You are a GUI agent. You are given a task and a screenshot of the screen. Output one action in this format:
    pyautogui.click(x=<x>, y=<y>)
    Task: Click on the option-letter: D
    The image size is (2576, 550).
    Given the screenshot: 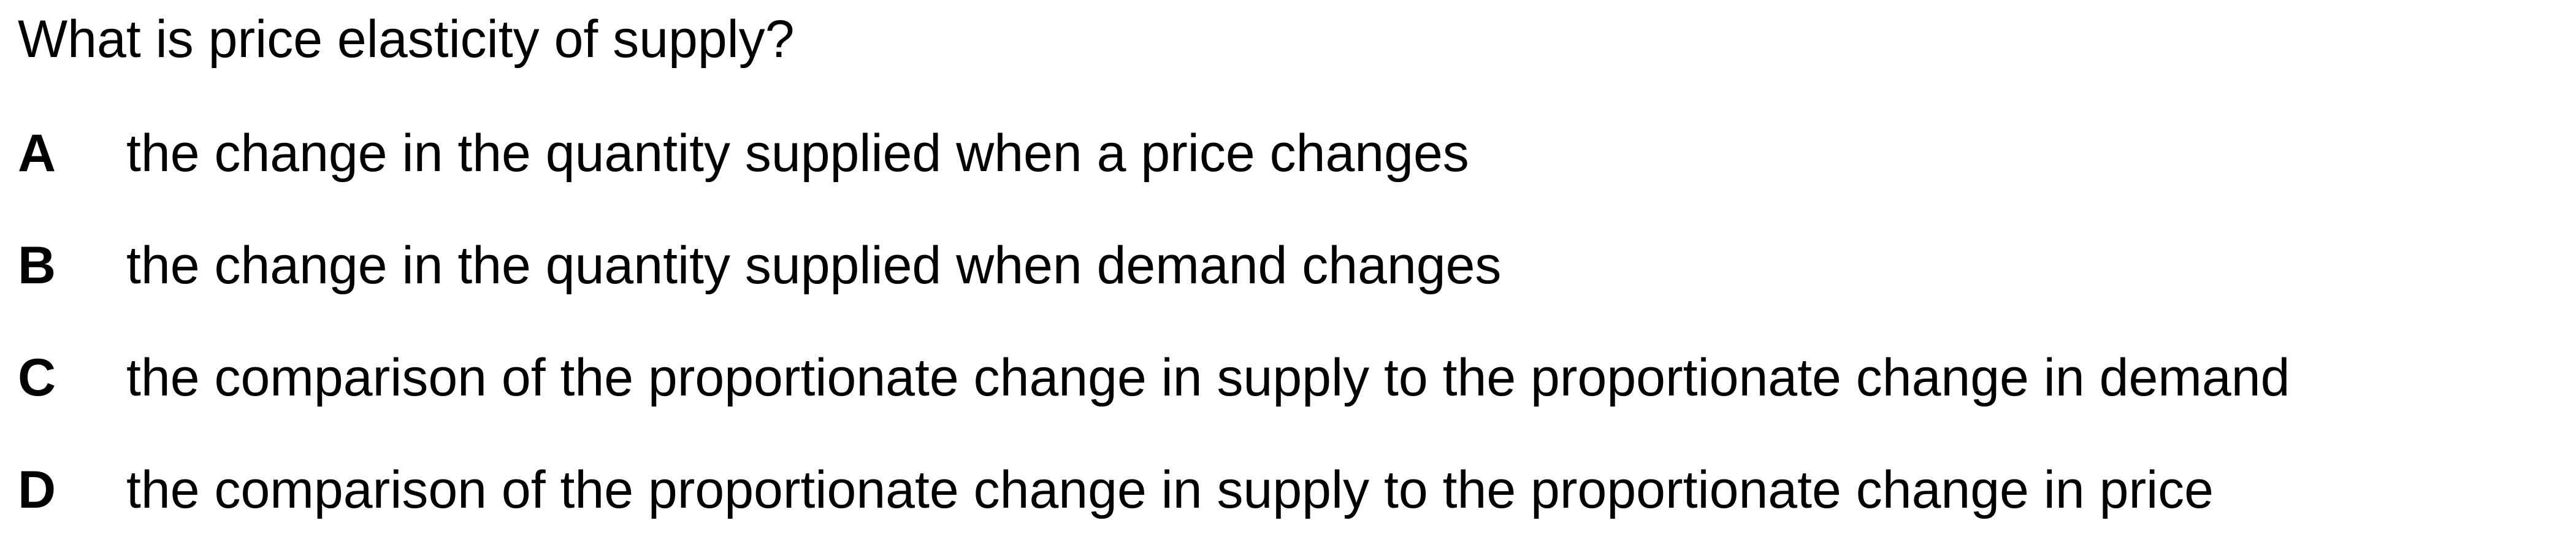 What is the action you would take?
    pyautogui.click(x=37, y=489)
    